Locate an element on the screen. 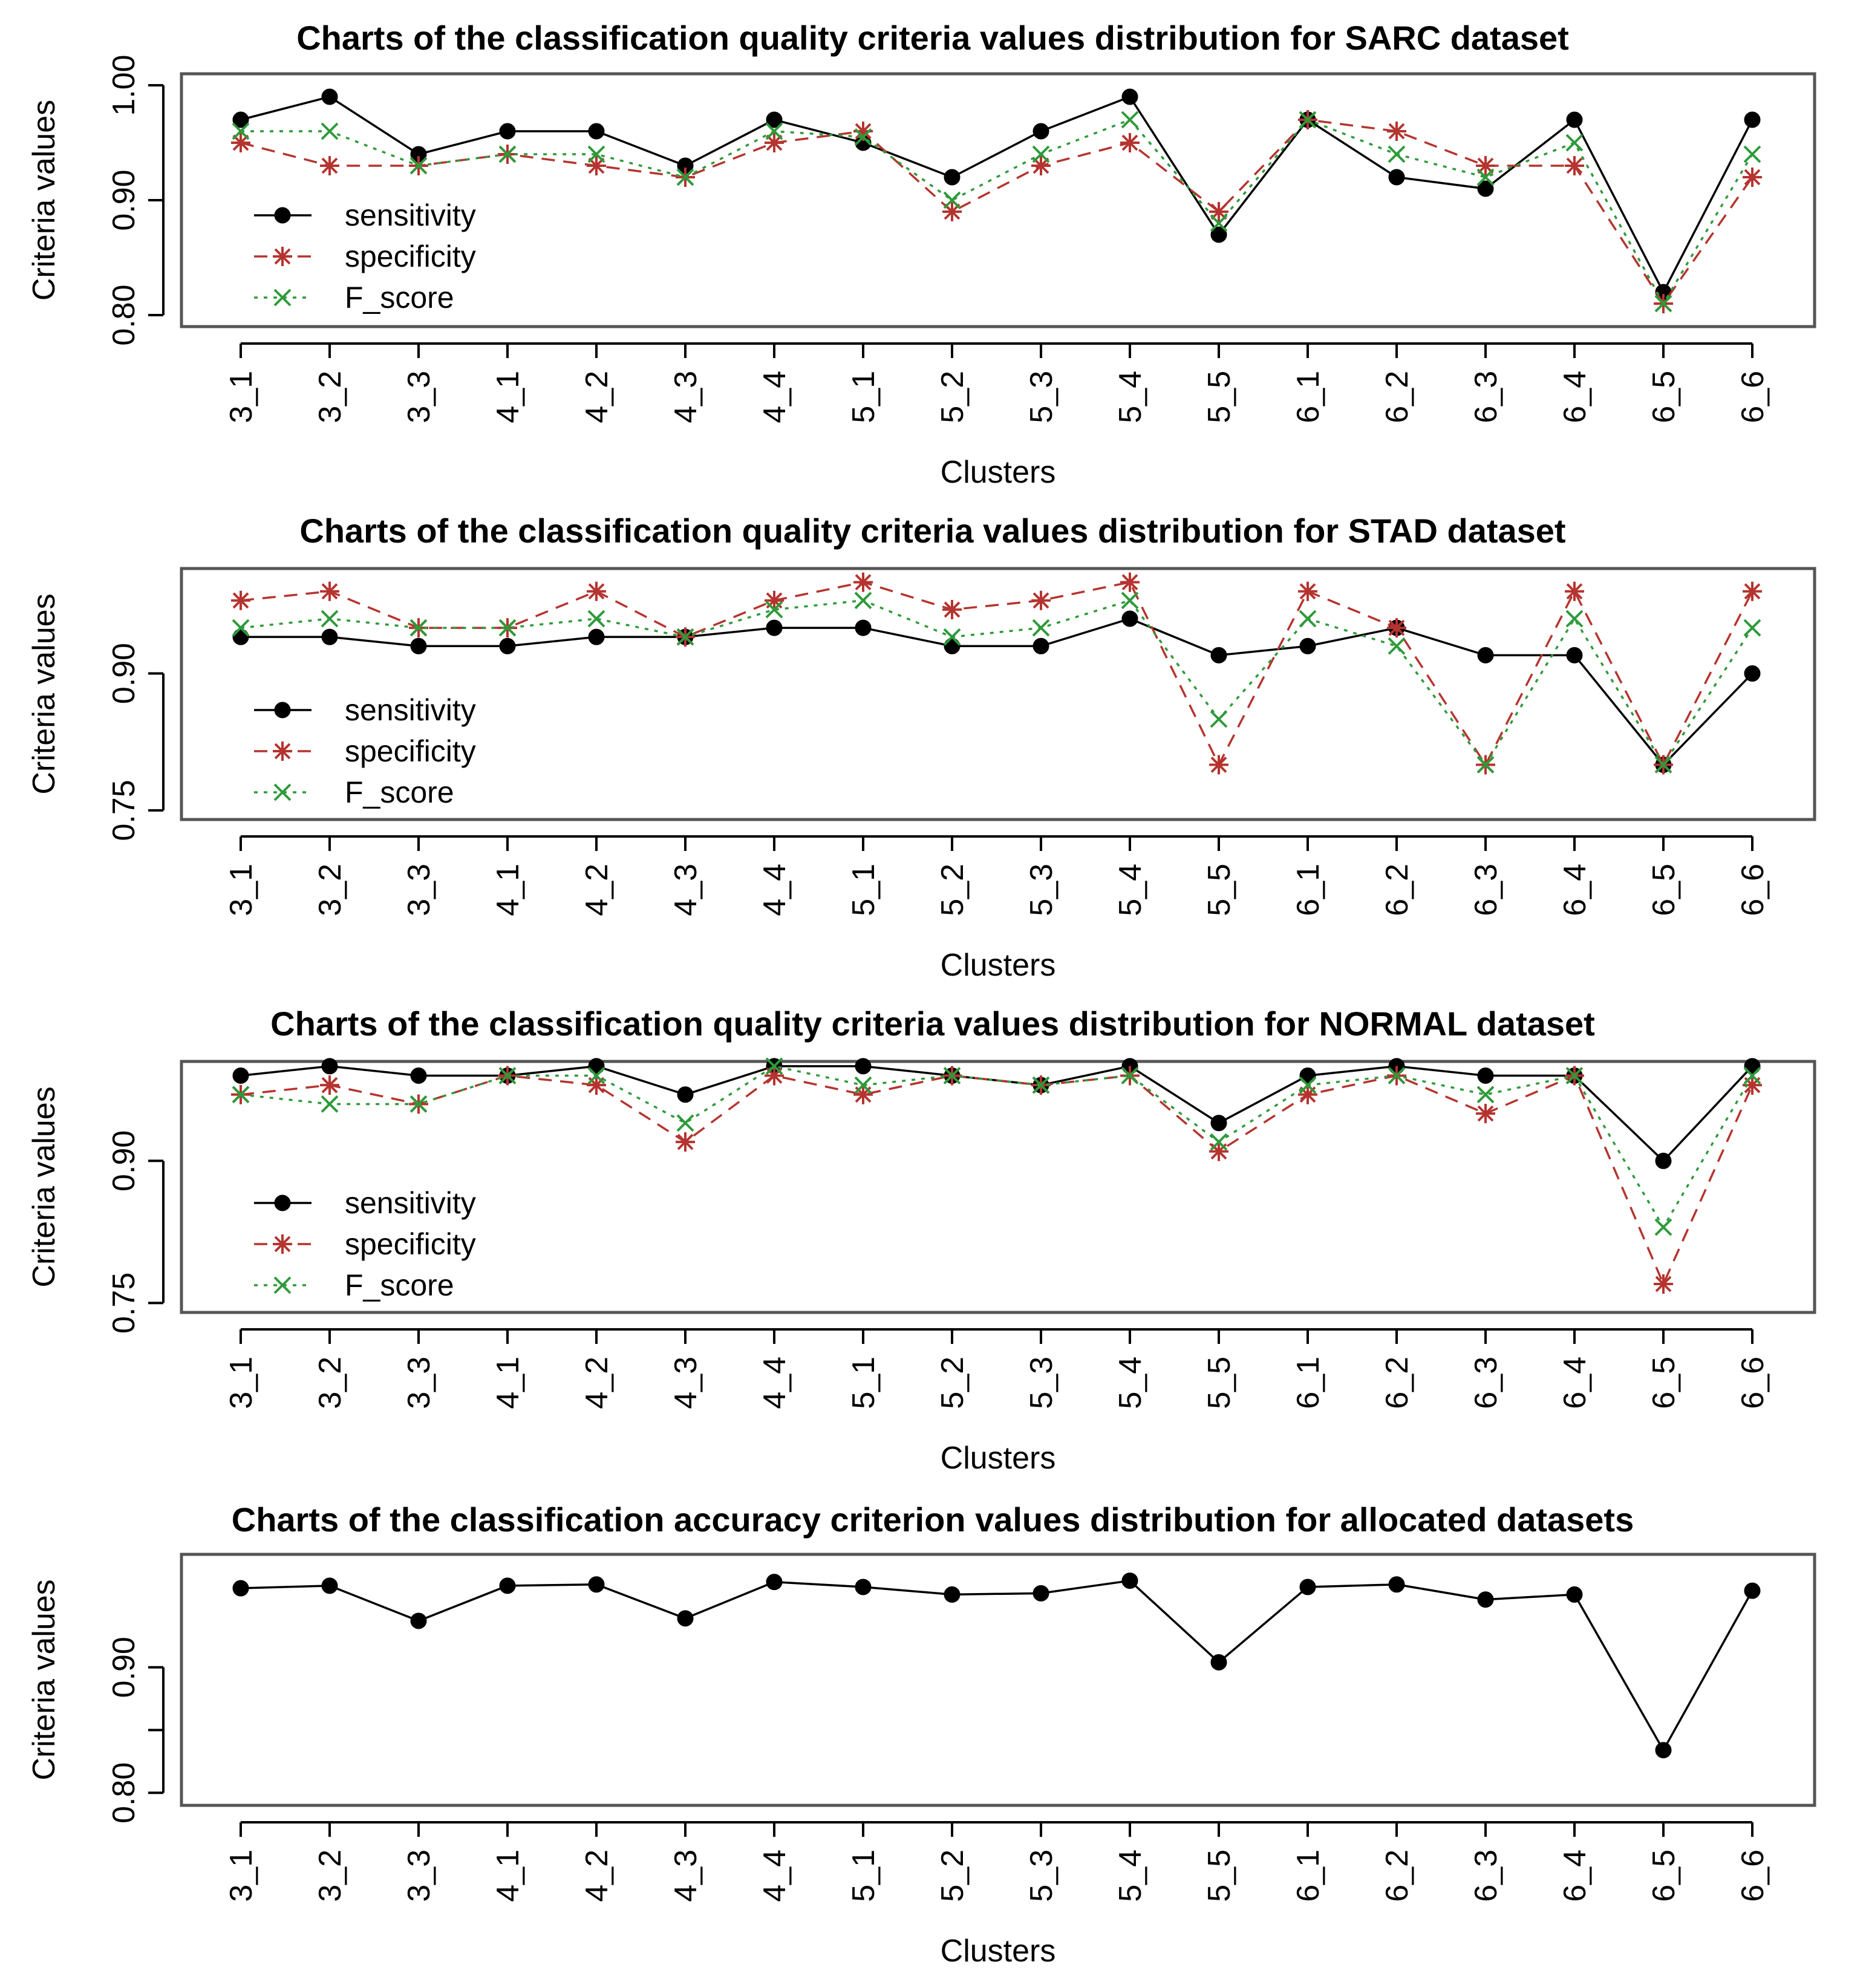  x-axis-label: Clusters is located at coordinates (998, 472).